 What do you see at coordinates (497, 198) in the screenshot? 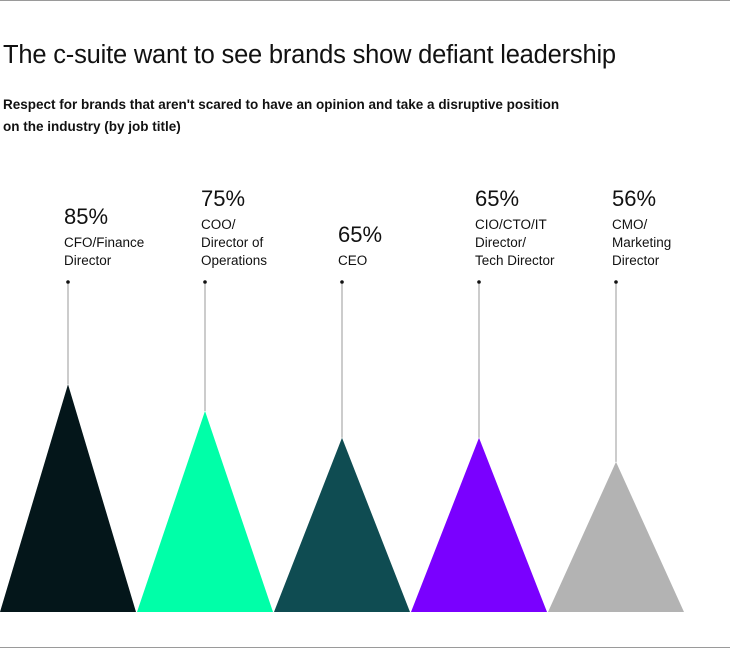
I see `data-label-4: 65%` at bounding box center [497, 198].